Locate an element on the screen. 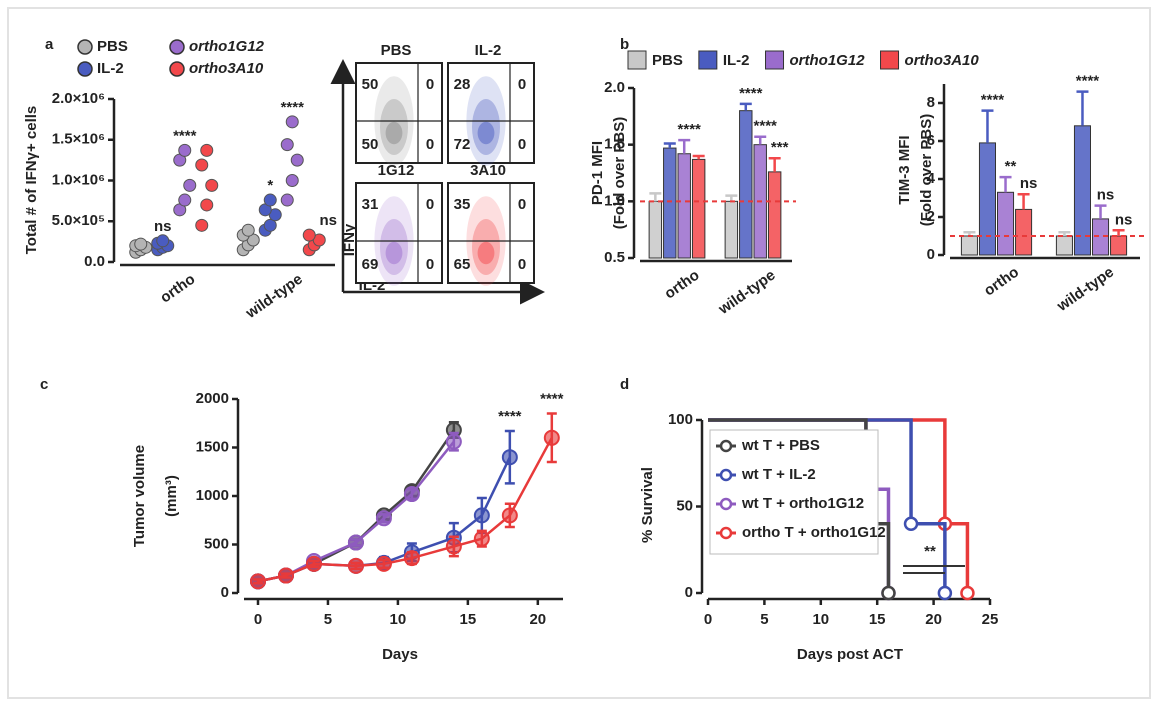 The image size is (1159, 707). y-tick-label: 1.0×10⁶ is located at coordinates (78, 179).